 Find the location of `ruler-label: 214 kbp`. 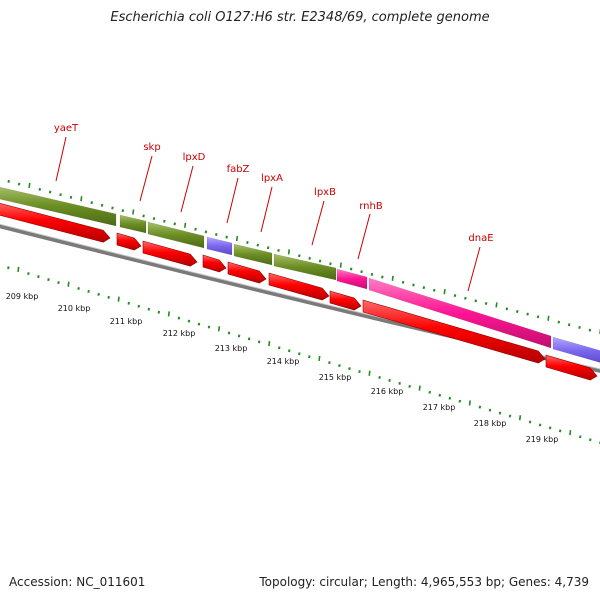

ruler-label: 214 kbp is located at coordinates (283, 361).